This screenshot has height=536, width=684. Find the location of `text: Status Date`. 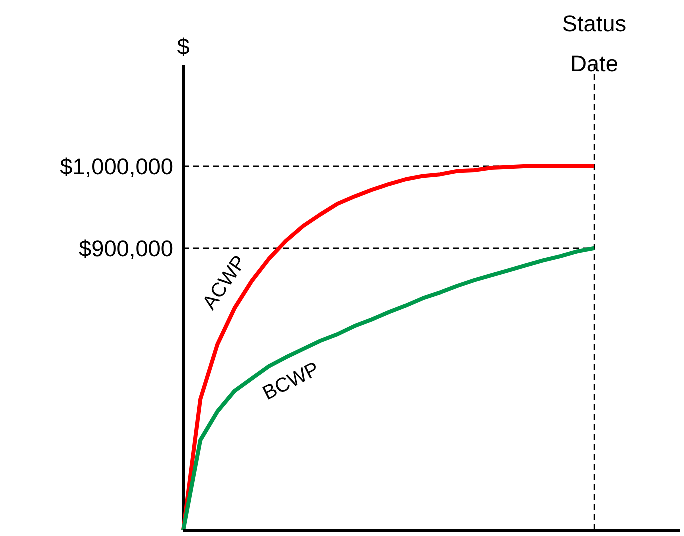

text: Status Date is located at coordinates (594, 43).